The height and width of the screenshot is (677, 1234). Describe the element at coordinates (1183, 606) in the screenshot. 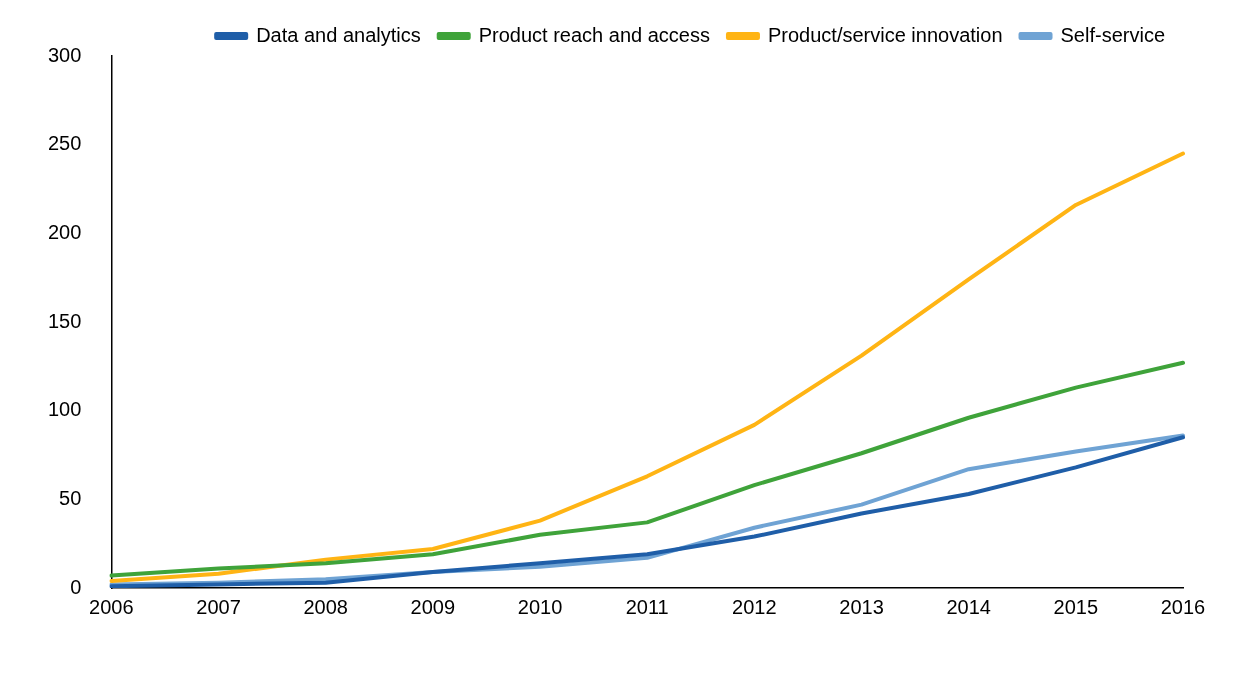

I see `x-tick-label: 2016` at that location.